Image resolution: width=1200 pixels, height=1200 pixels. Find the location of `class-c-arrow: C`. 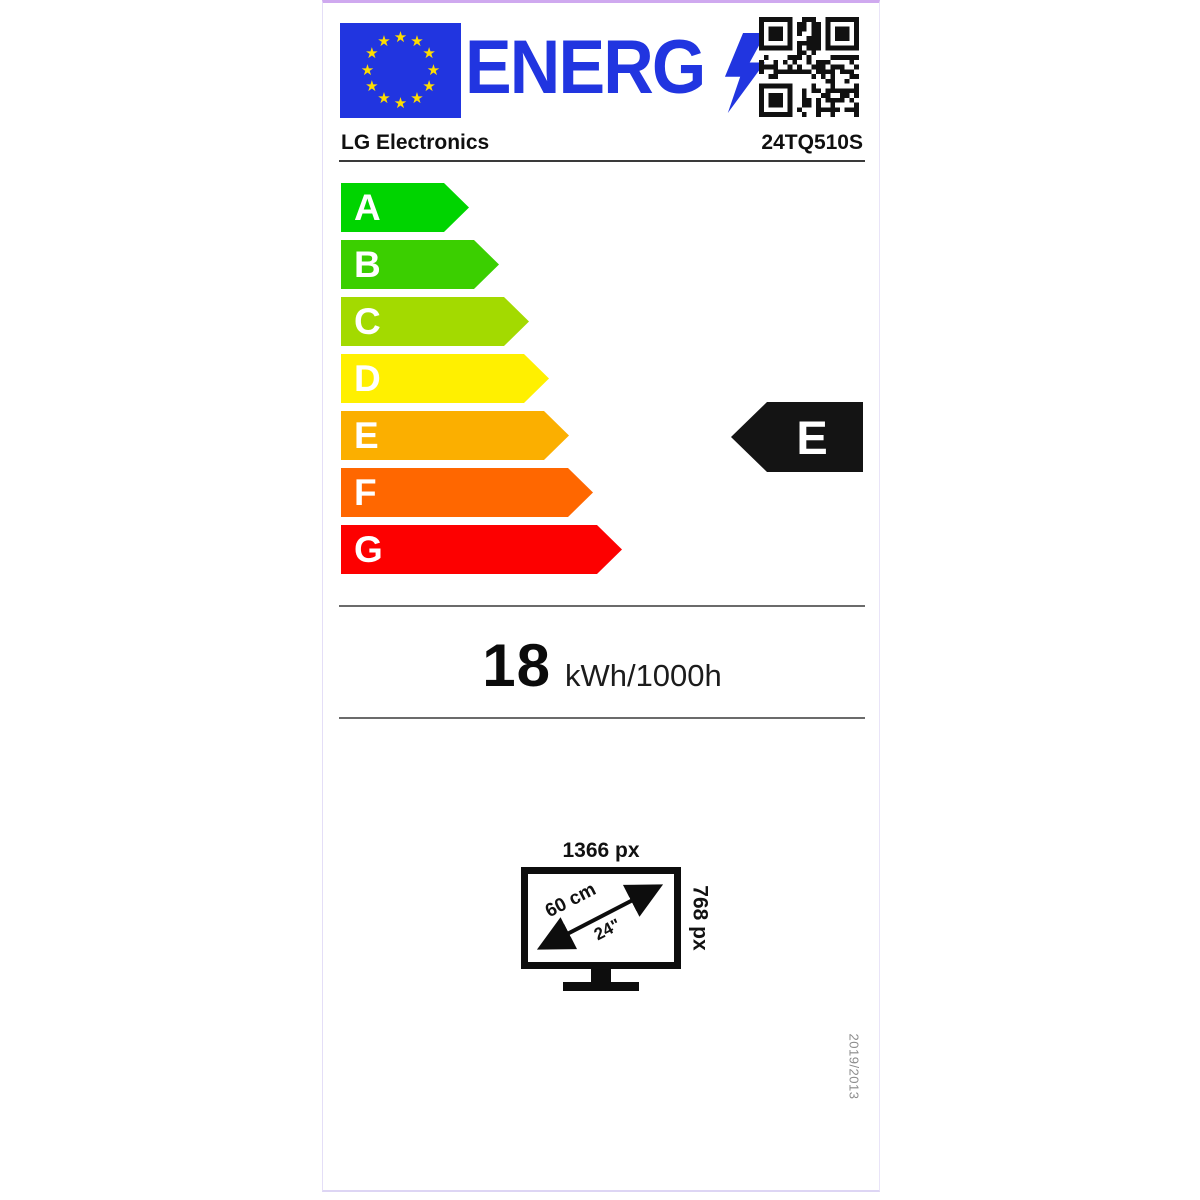

class-c-arrow: C is located at coordinates (435, 321).